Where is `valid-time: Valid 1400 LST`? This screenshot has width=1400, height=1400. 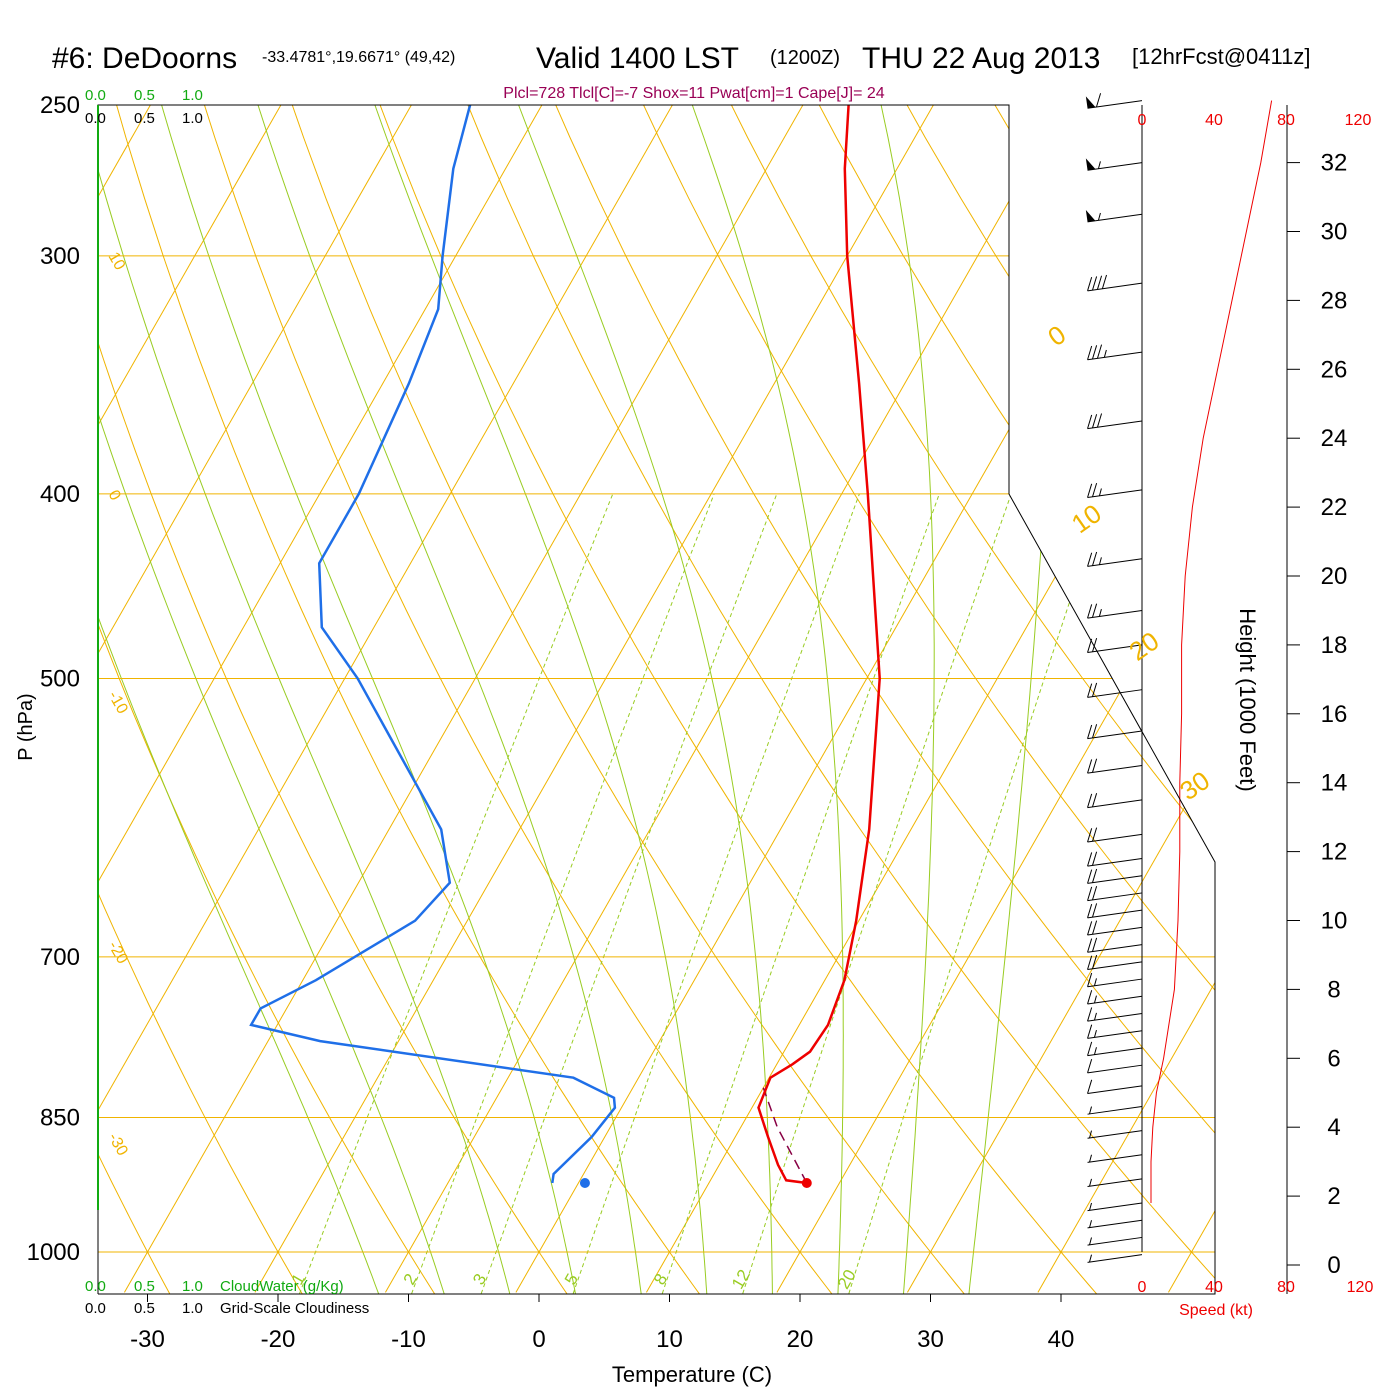 valid-time: Valid 1400 LST is located at coordinates (637, 58).